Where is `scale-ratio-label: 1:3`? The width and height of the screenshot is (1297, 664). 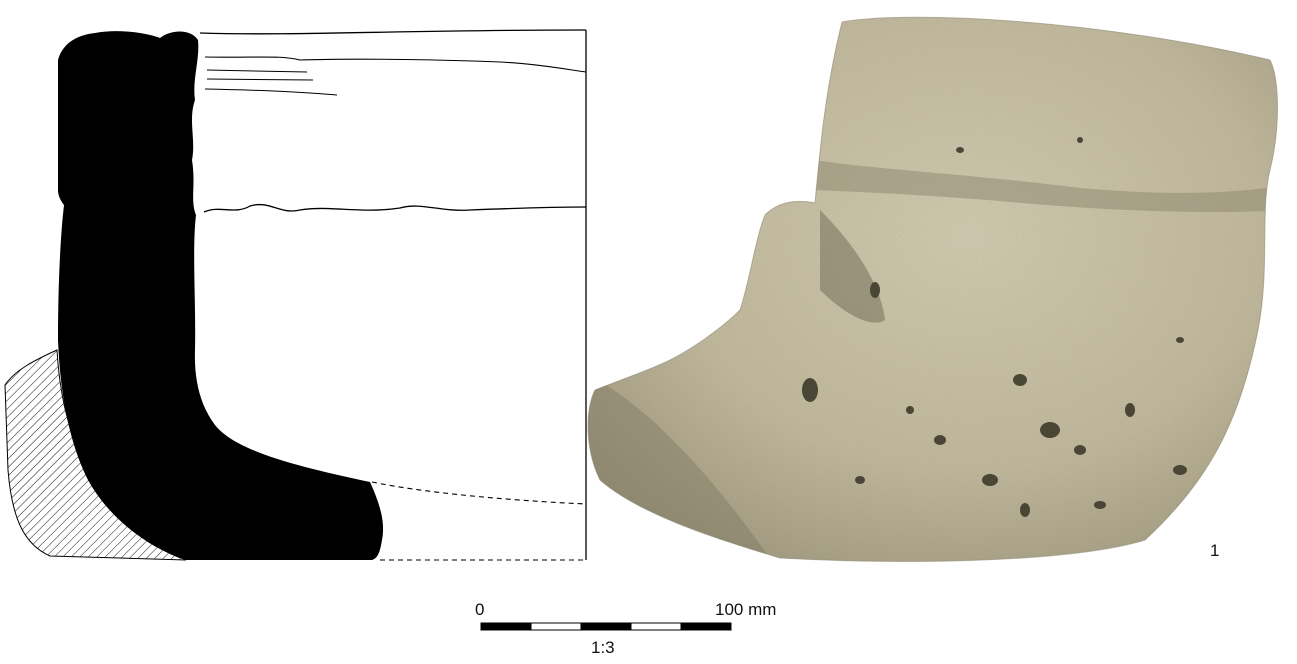
scale-ratio-label: 1:3 is located at coordinates (603, 647).